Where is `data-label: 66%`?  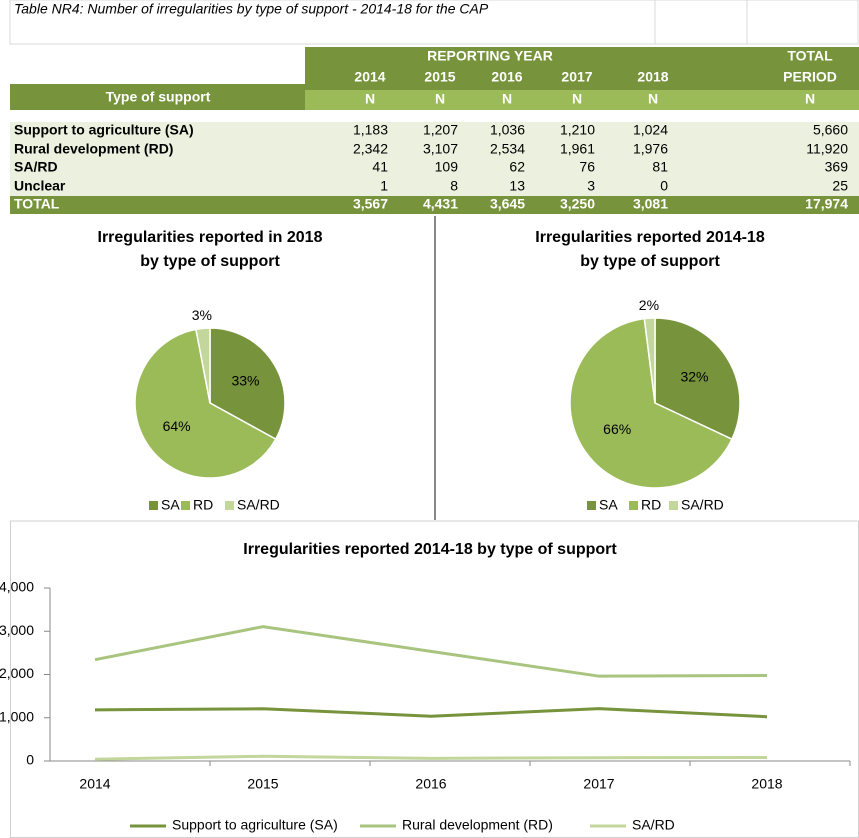 data-label: 66% is located at coordinates (617, 429).